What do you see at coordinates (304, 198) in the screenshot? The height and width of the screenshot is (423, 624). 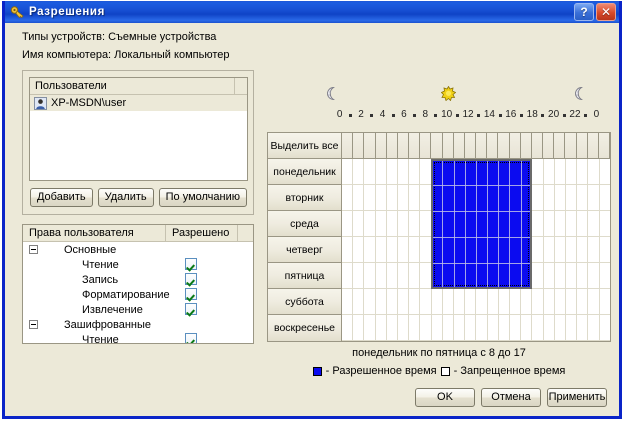 I see `day-button-tuesday: вторник` at bounding box center [304, 198].